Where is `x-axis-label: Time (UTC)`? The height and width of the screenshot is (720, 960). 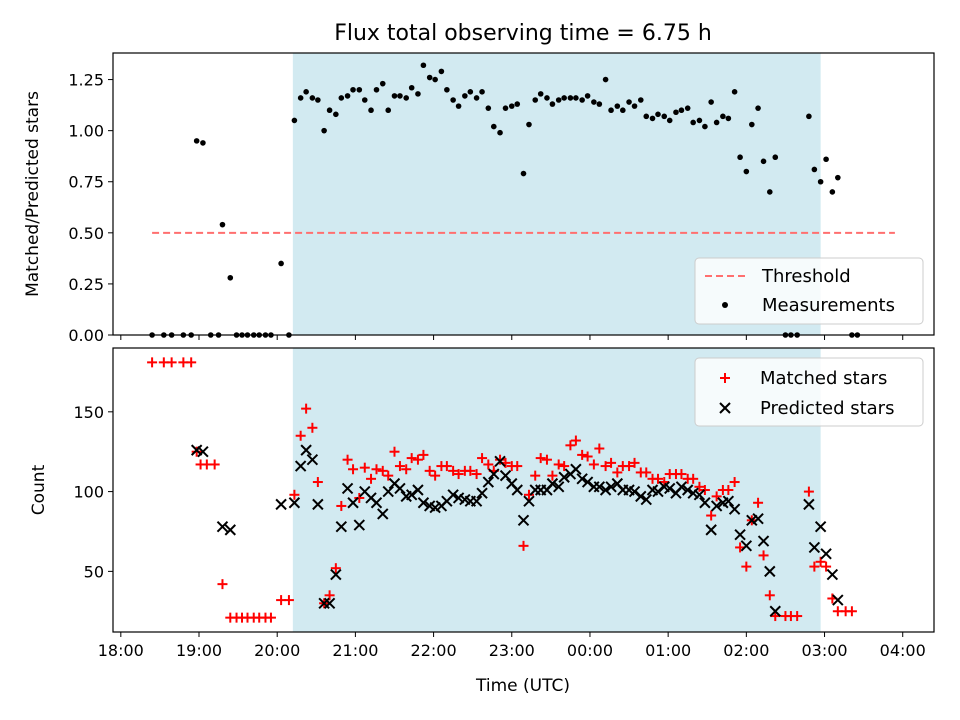 x-axis-label: Time (UTC) is located at coordinates (522, 686).